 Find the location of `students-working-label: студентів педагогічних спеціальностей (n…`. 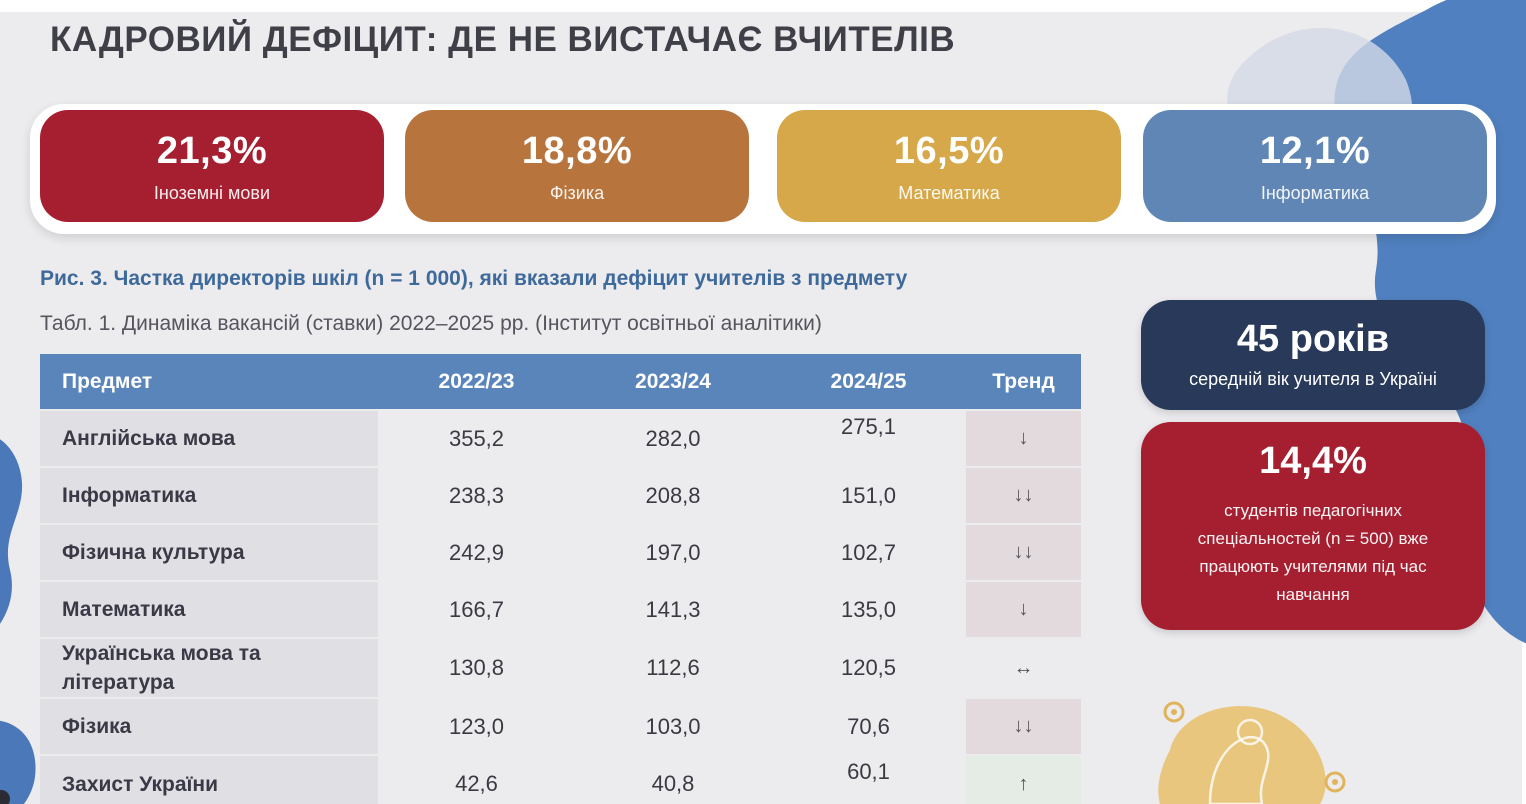

students-working-label: студентів педагогічних спеціальностей (n… is located at coordinates (1313, 552).